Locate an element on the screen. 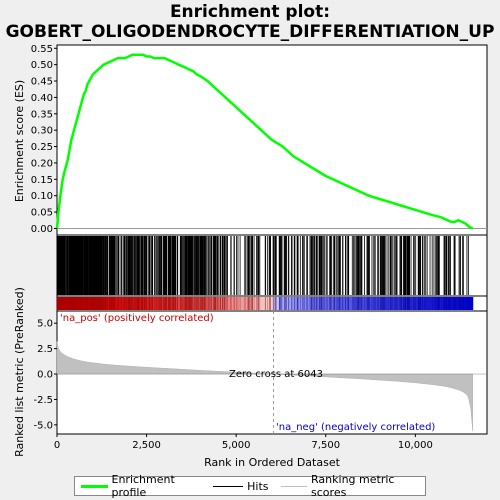 This screenshot has width=500, height=500. es-ytick-label: 0.25 is located at coordinates (42, 147).